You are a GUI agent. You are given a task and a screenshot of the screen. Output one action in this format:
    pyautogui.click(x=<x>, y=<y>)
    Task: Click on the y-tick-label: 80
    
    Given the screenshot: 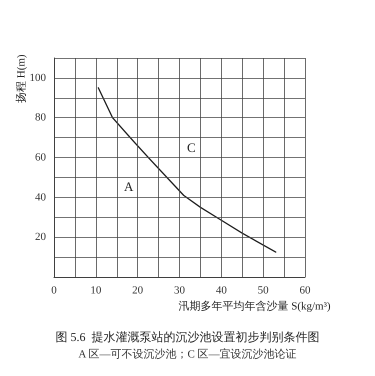 What is the action you would take?
    pyautogui.click(x=40, y=118)
    